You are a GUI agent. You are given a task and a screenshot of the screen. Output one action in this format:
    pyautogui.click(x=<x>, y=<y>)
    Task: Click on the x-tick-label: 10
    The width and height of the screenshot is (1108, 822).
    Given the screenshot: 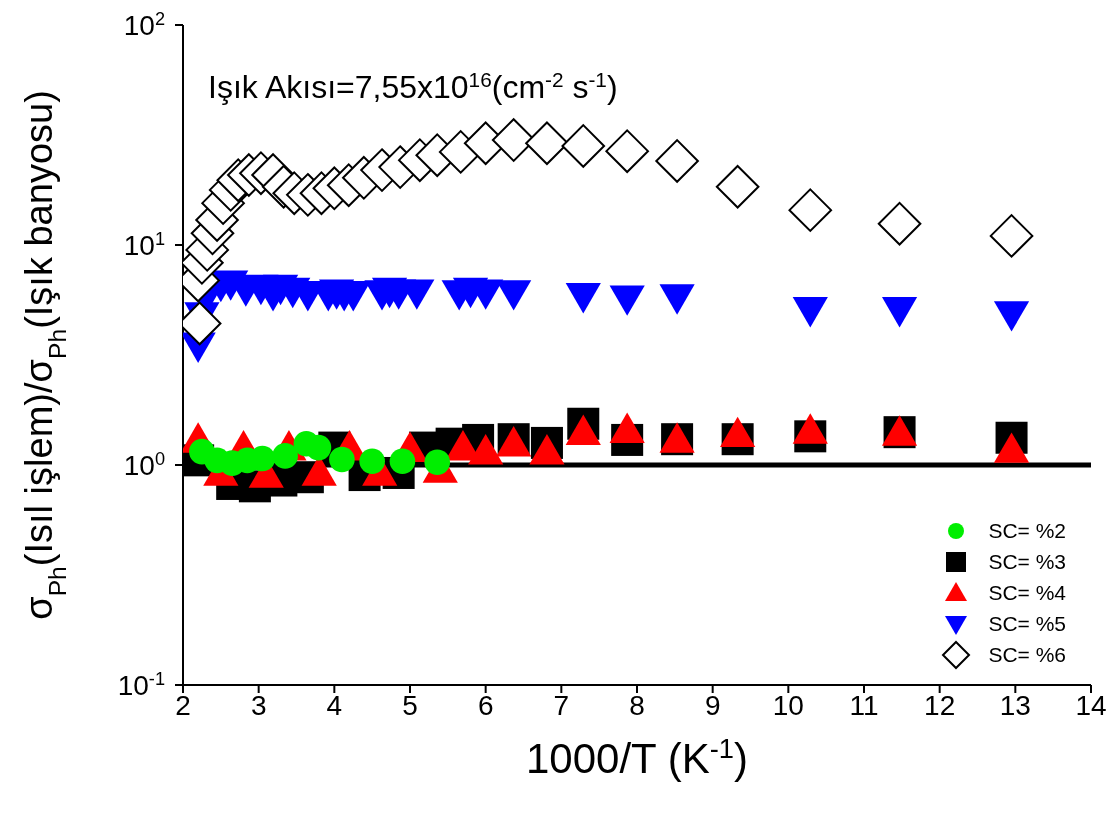 What is the action you would take?
    pyautogui.click(x=788, y=705)
    